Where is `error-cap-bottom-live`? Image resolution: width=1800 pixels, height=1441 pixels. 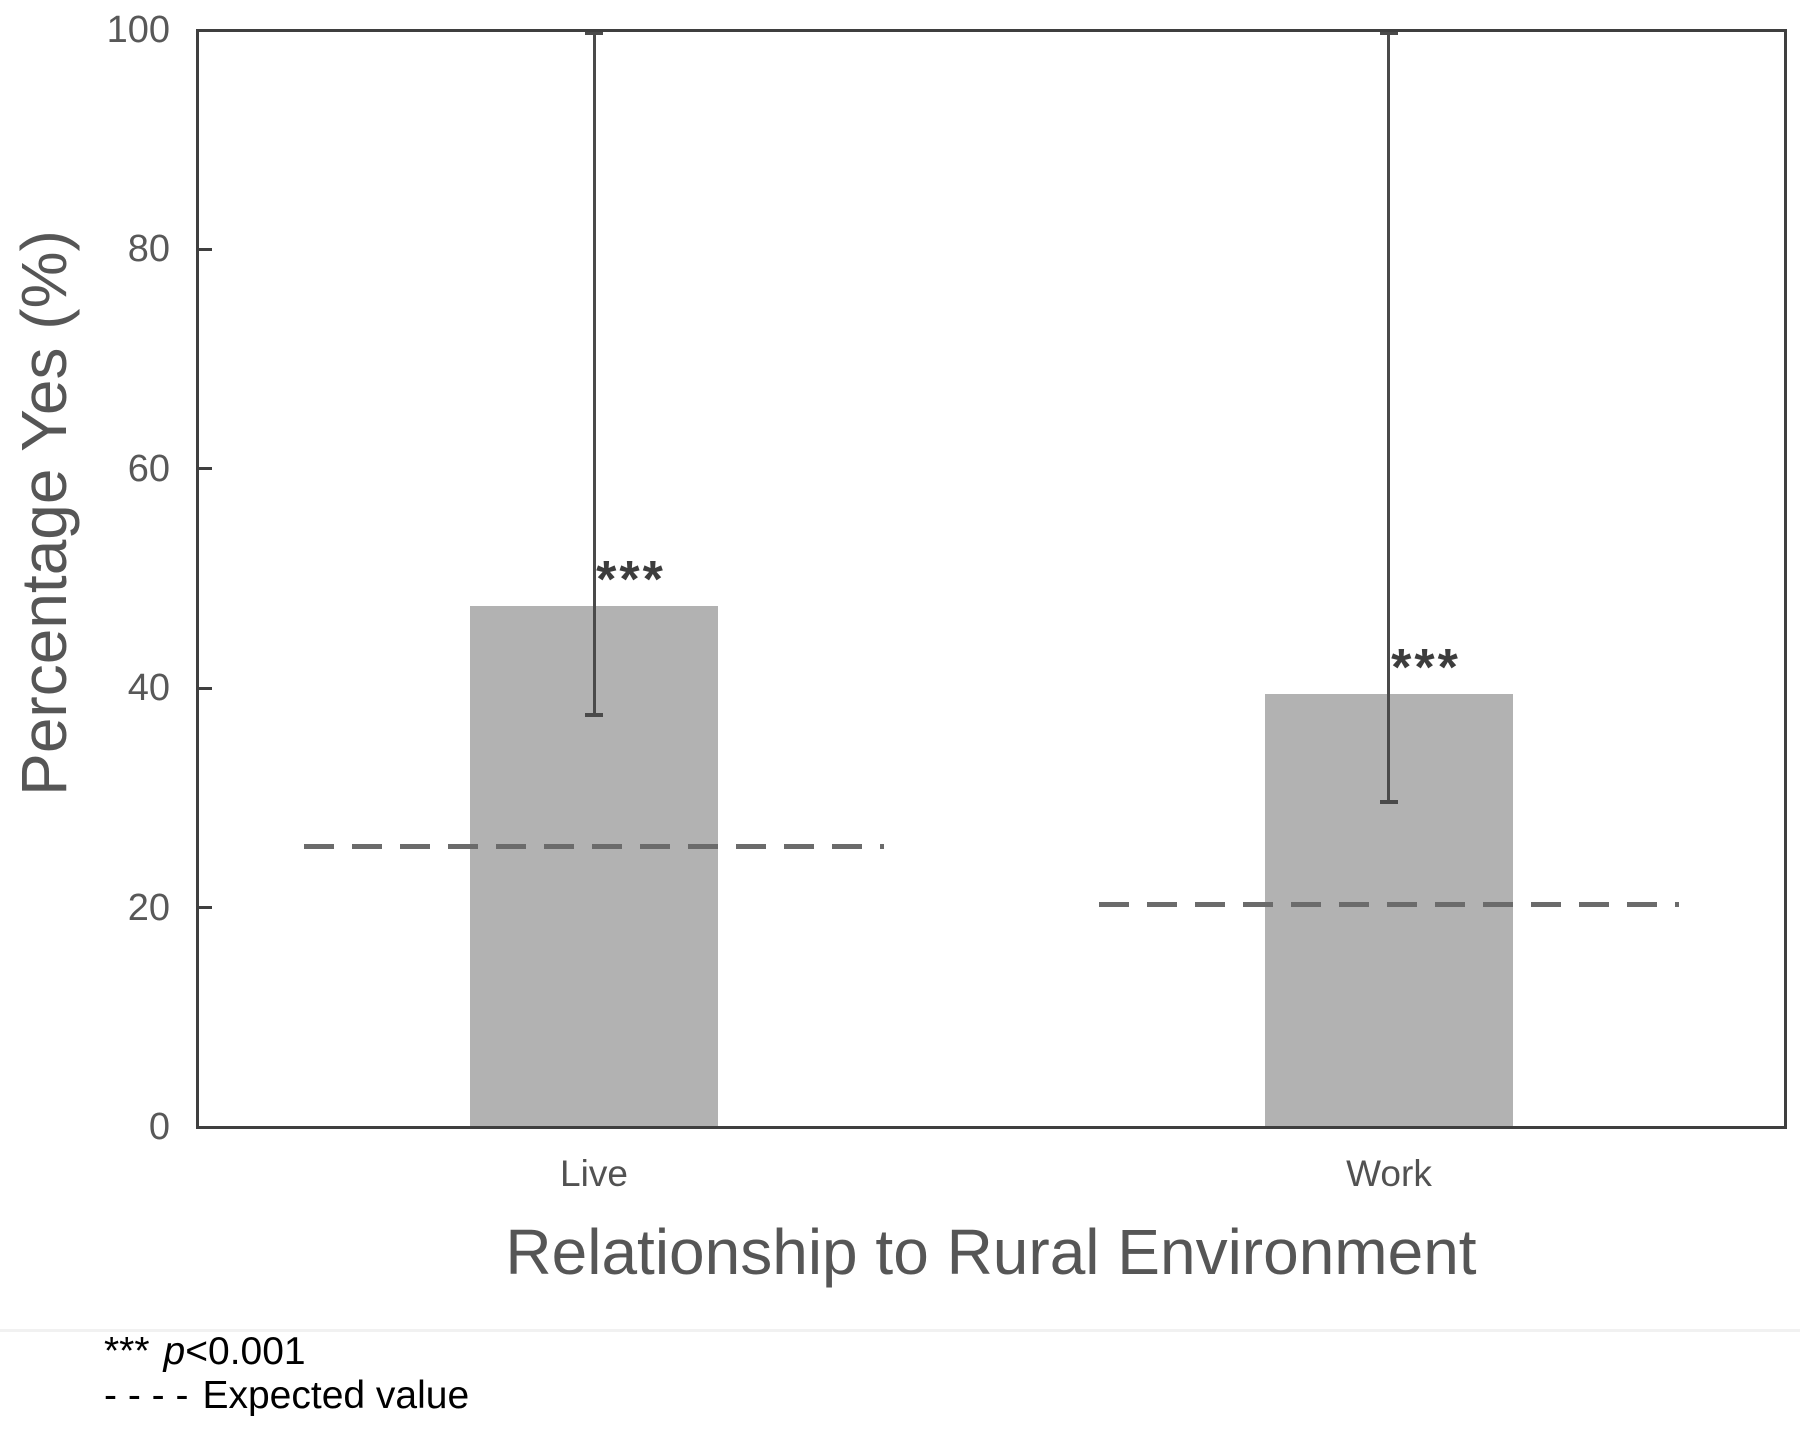
error-cap-bottom-live is located at coordinates (594, 715).